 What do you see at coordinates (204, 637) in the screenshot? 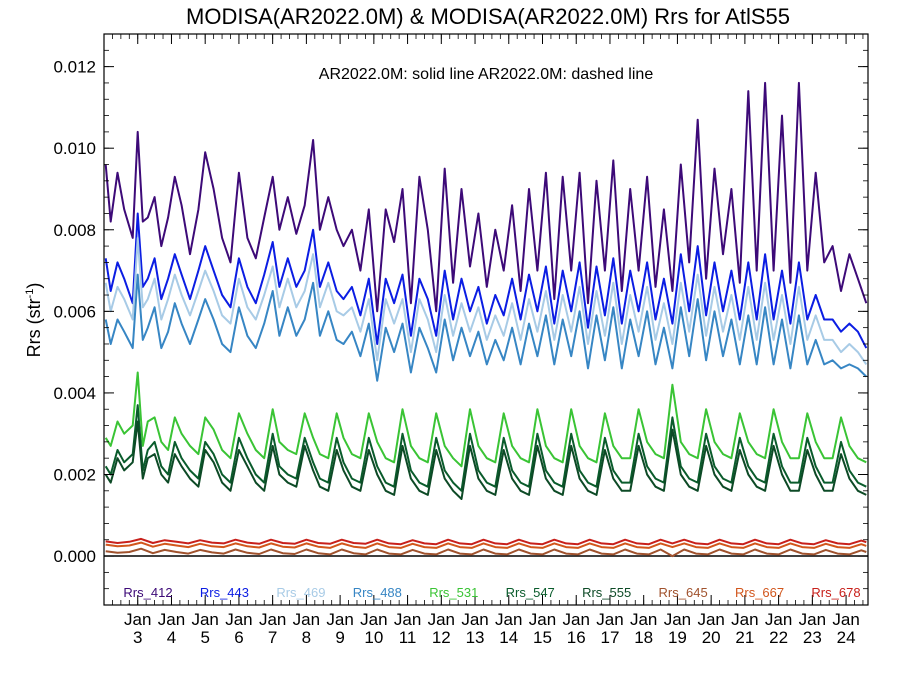
I see `x-tick-year: 5` at bounding box center [204, 637].